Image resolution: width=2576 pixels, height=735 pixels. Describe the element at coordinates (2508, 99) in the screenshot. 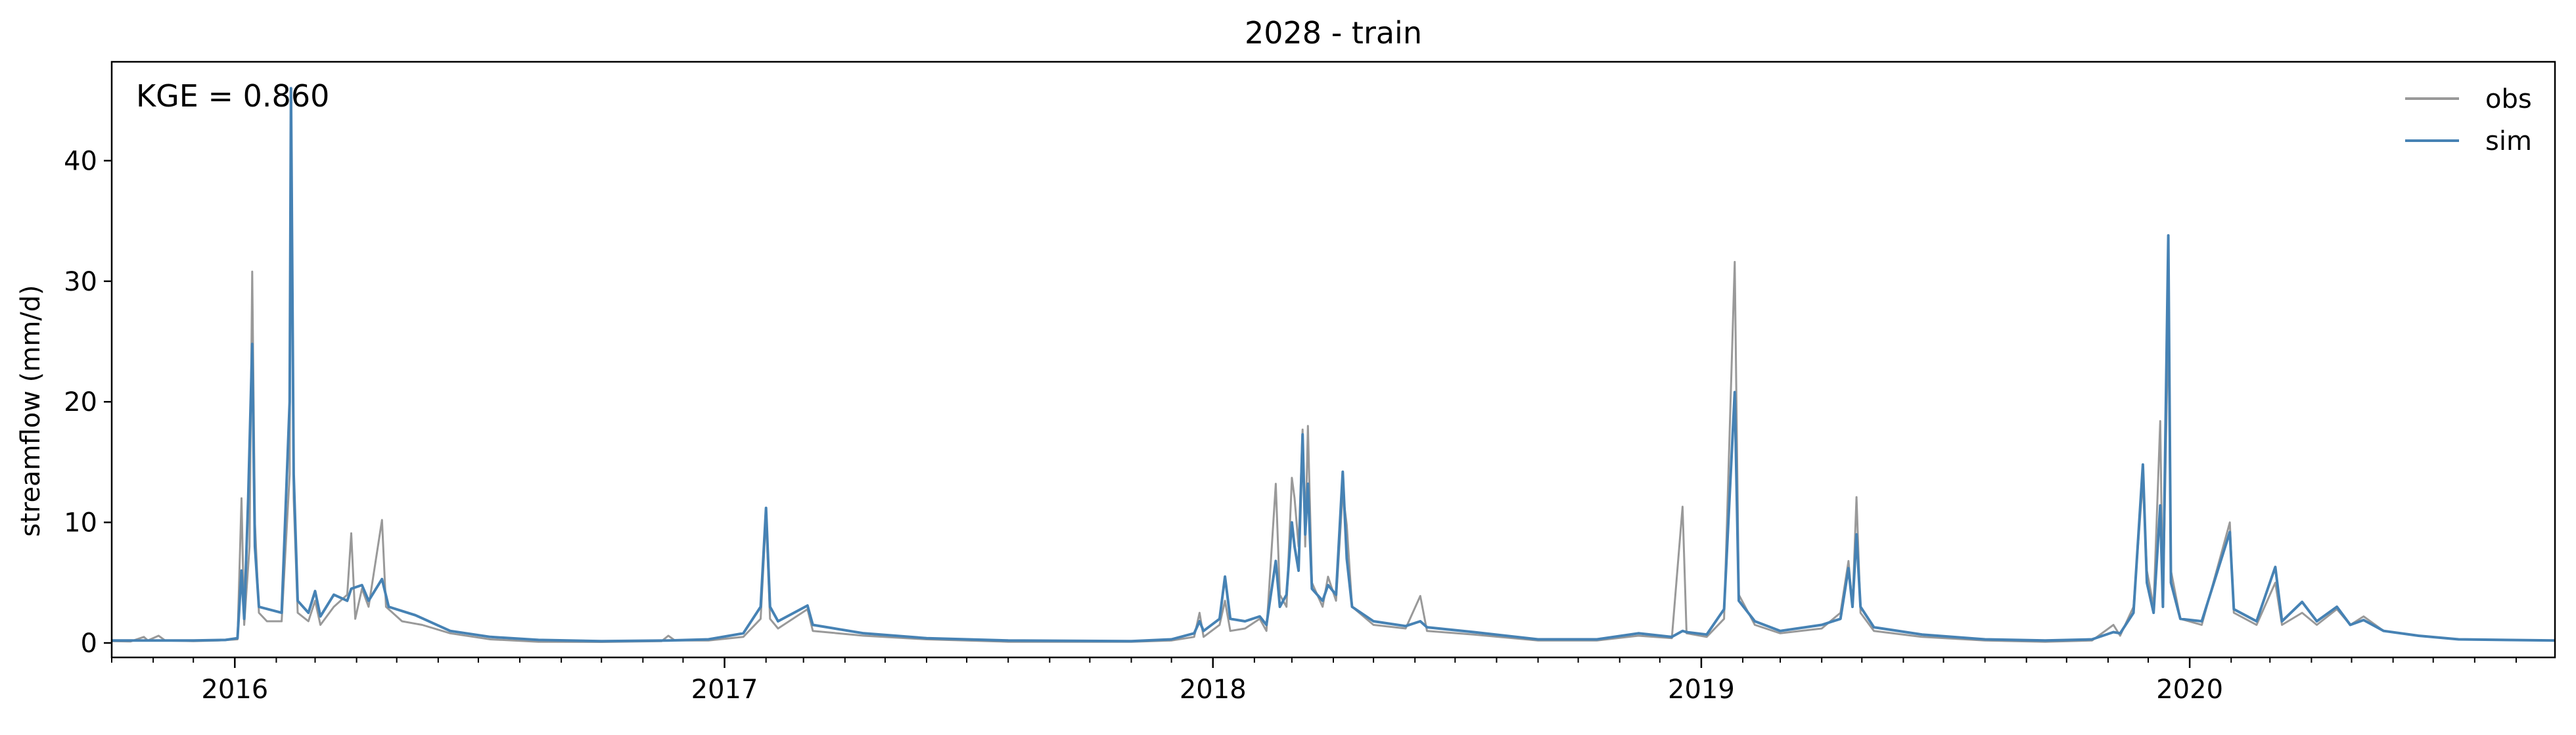

I see `legend-label-obs: obs` at that location.